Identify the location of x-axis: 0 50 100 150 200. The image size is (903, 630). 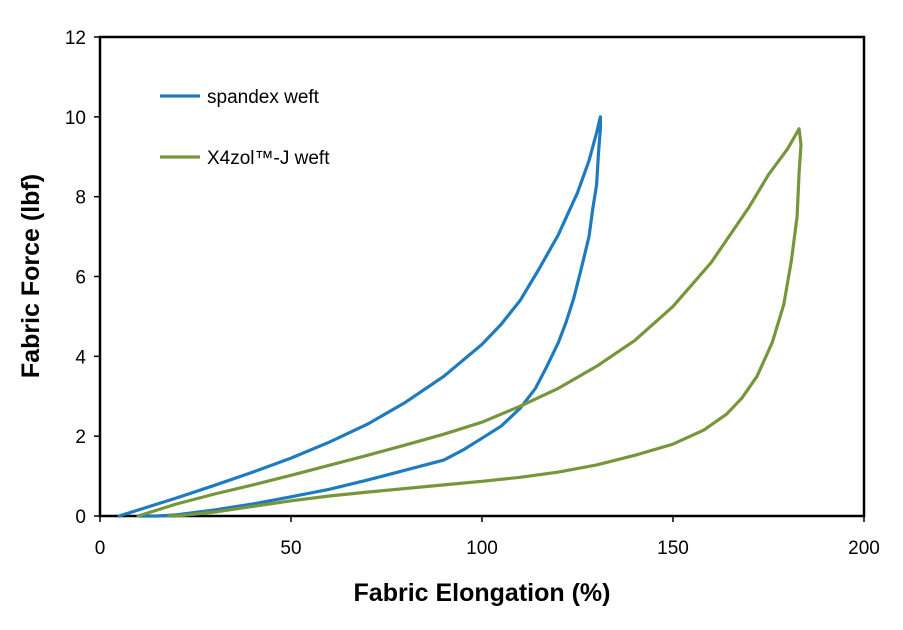
(487, 537).